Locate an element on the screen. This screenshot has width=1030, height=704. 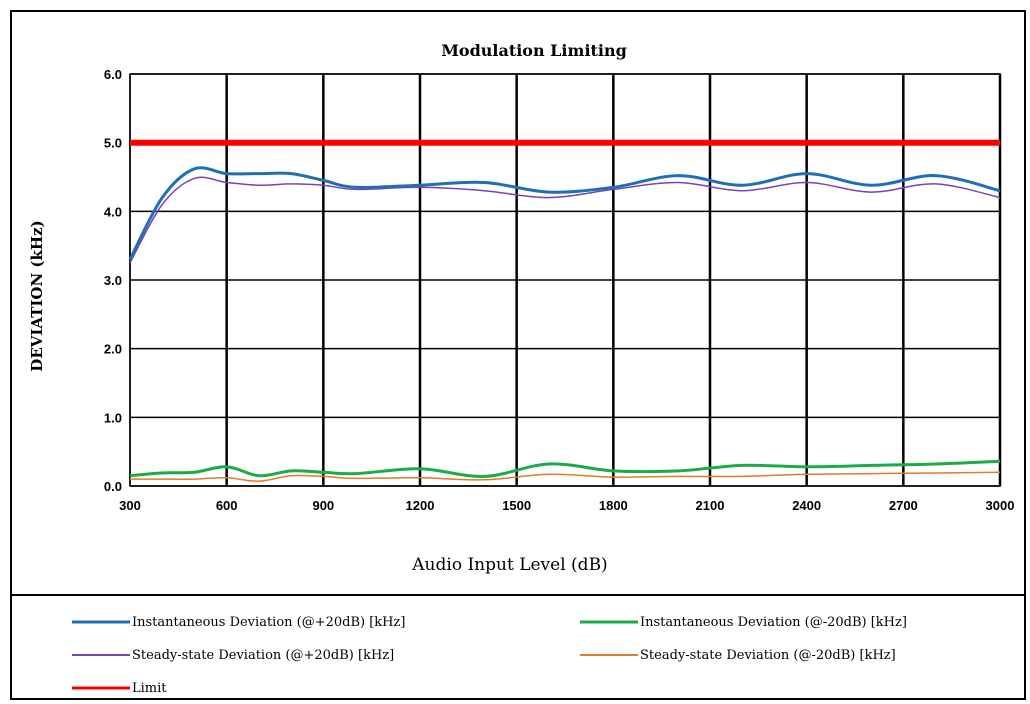
x-tick-label: 900 is located at coordinates (323, 505).